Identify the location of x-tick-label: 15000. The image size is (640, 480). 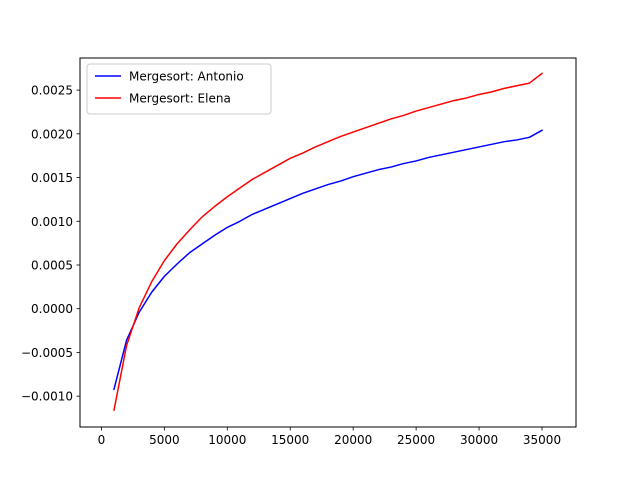
(290, 440).